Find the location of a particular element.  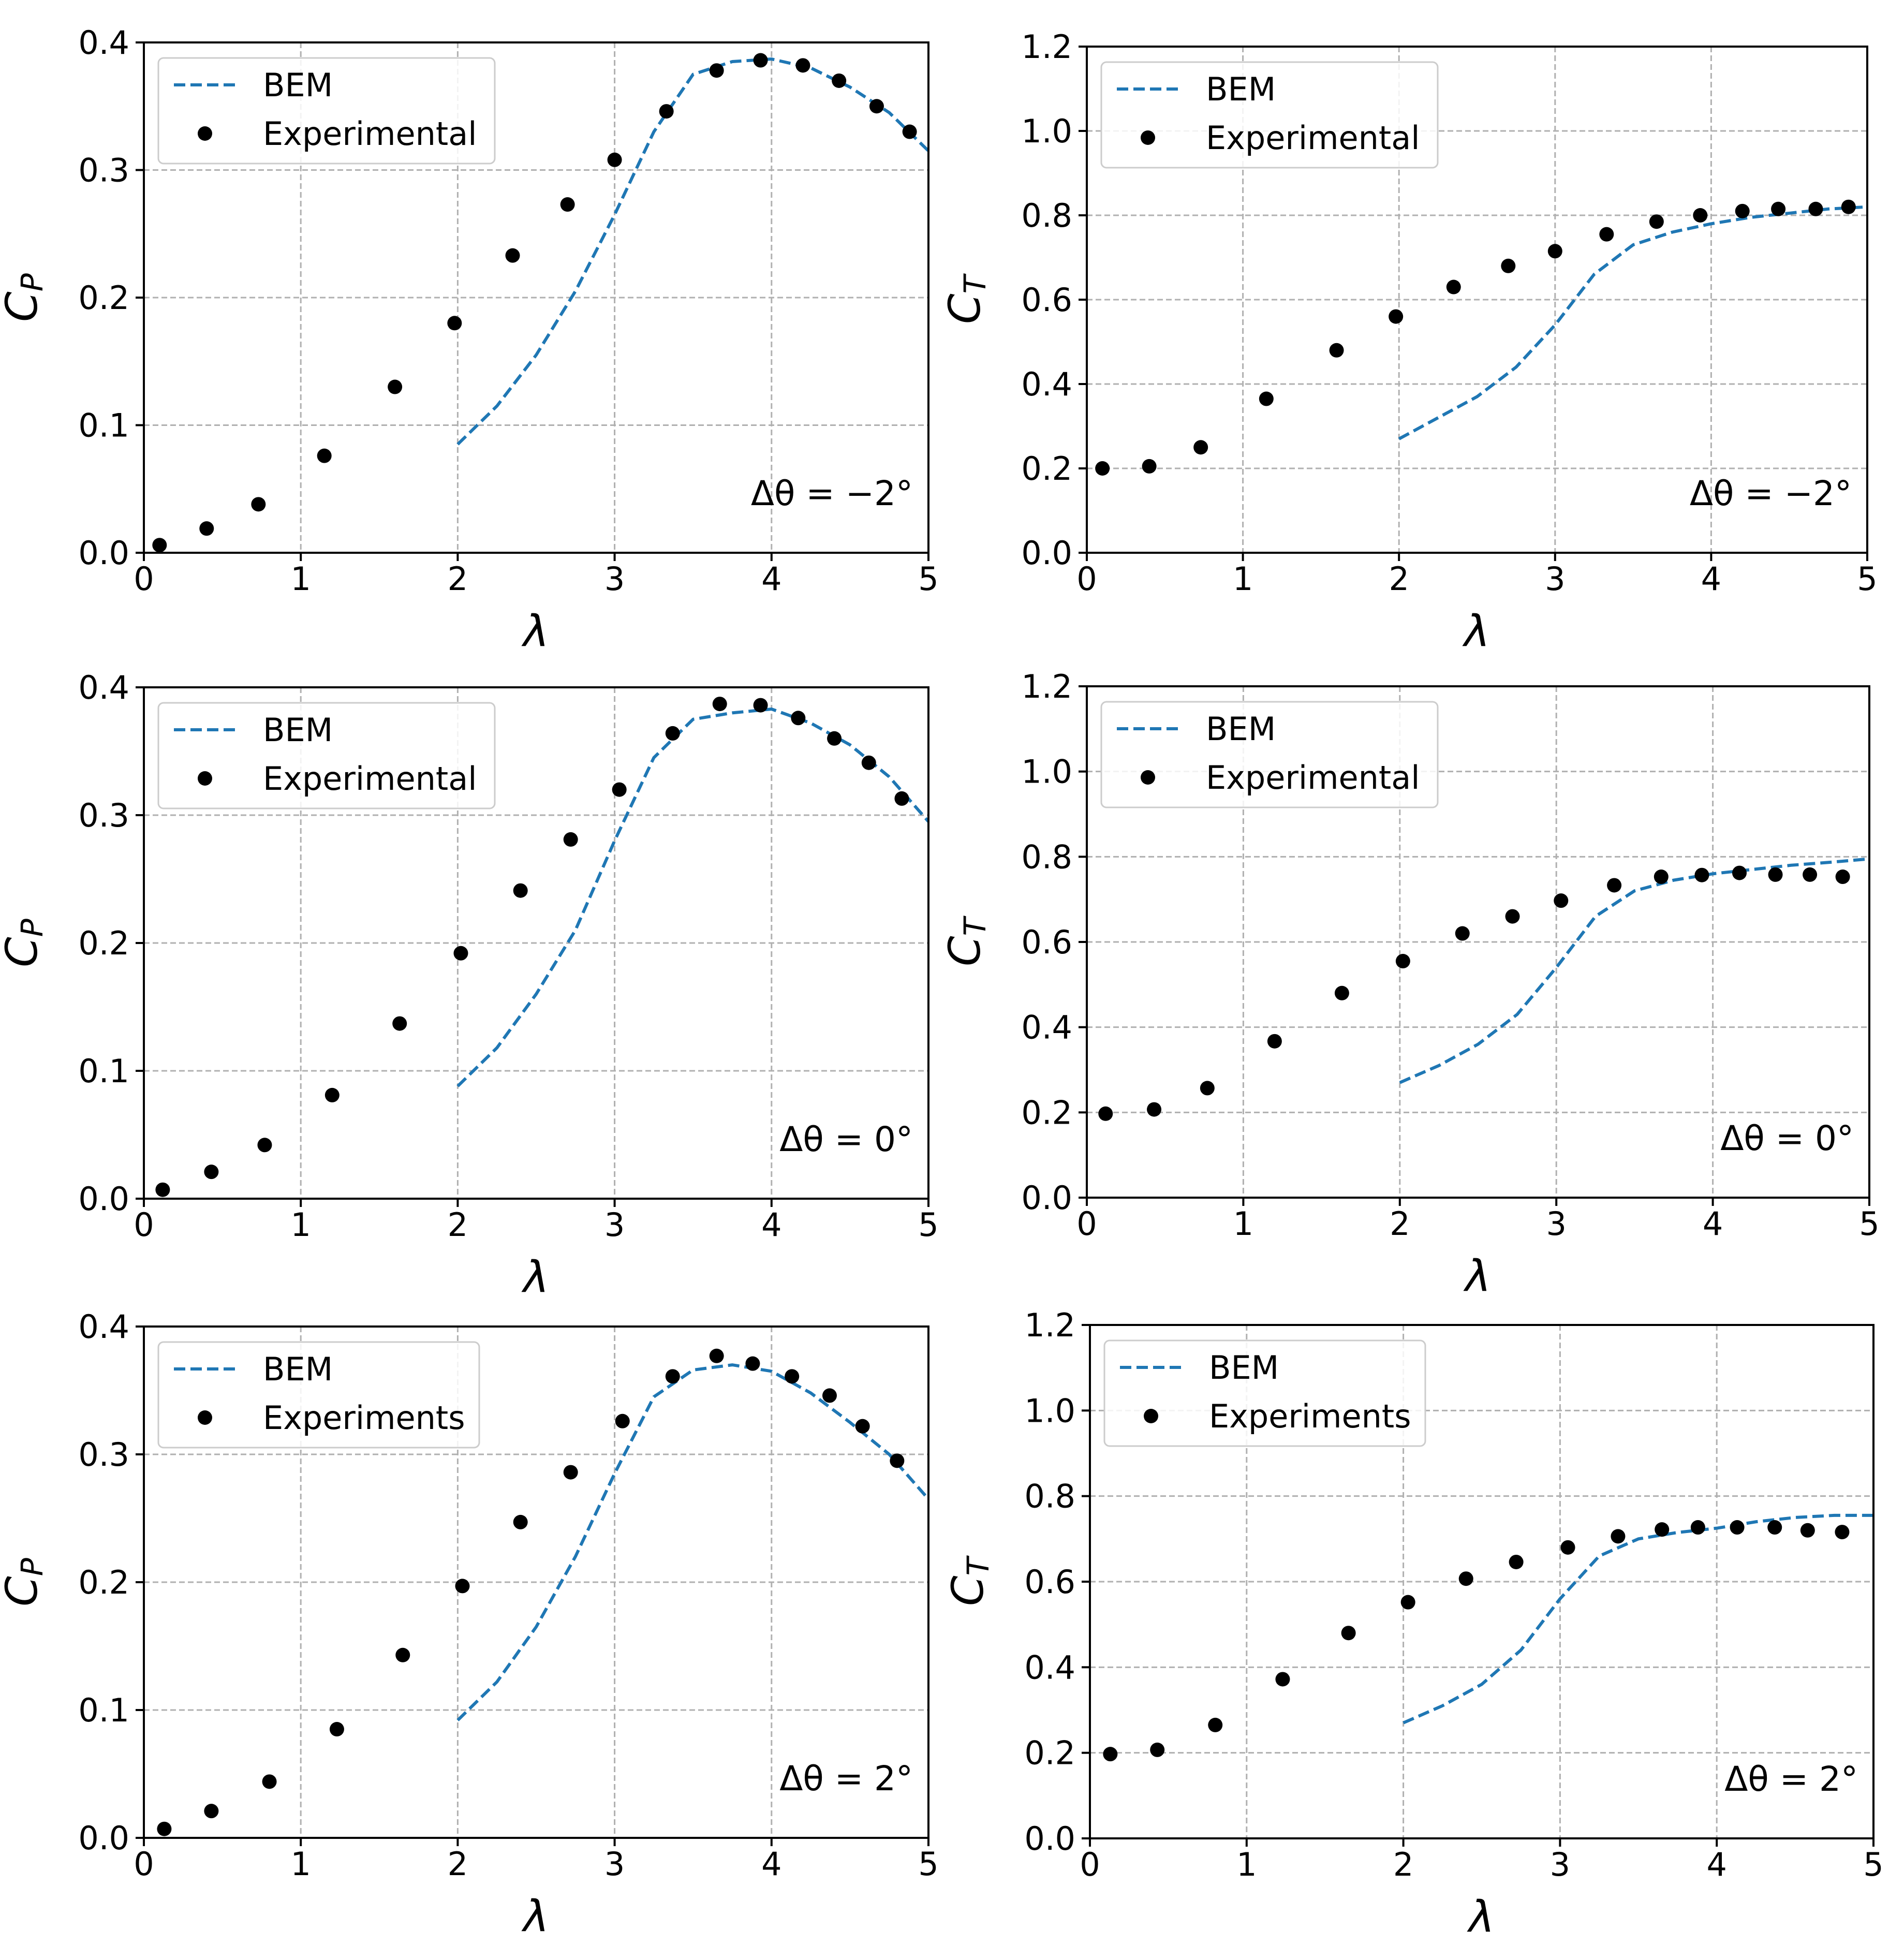

legend: BEM Experiments is located at coordinates (1264, 1393).